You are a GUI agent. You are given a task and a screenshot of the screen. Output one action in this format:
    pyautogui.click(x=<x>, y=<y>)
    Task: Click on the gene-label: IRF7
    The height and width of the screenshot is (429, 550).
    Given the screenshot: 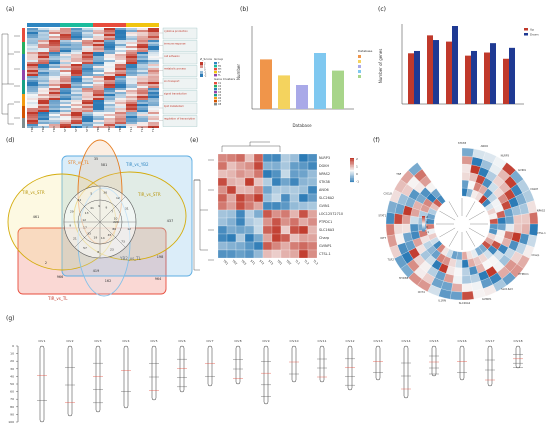 What is the action you would take?
    pyautogui.click(x=384, y=238)
    